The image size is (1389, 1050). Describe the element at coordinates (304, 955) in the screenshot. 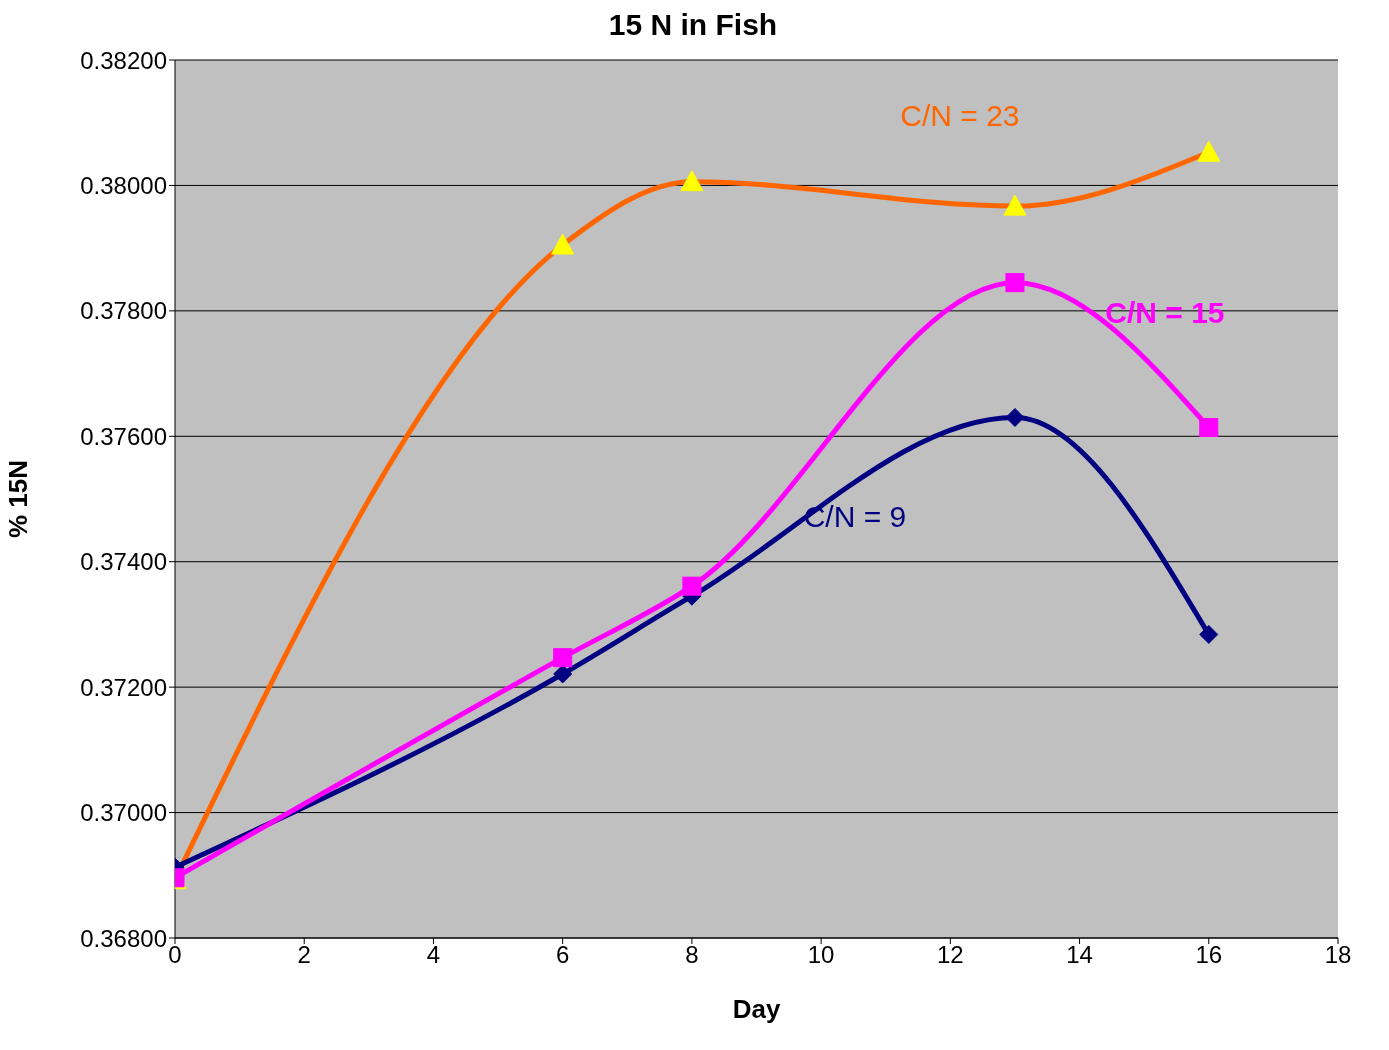

I see `x-tick-label: 2` at that location.